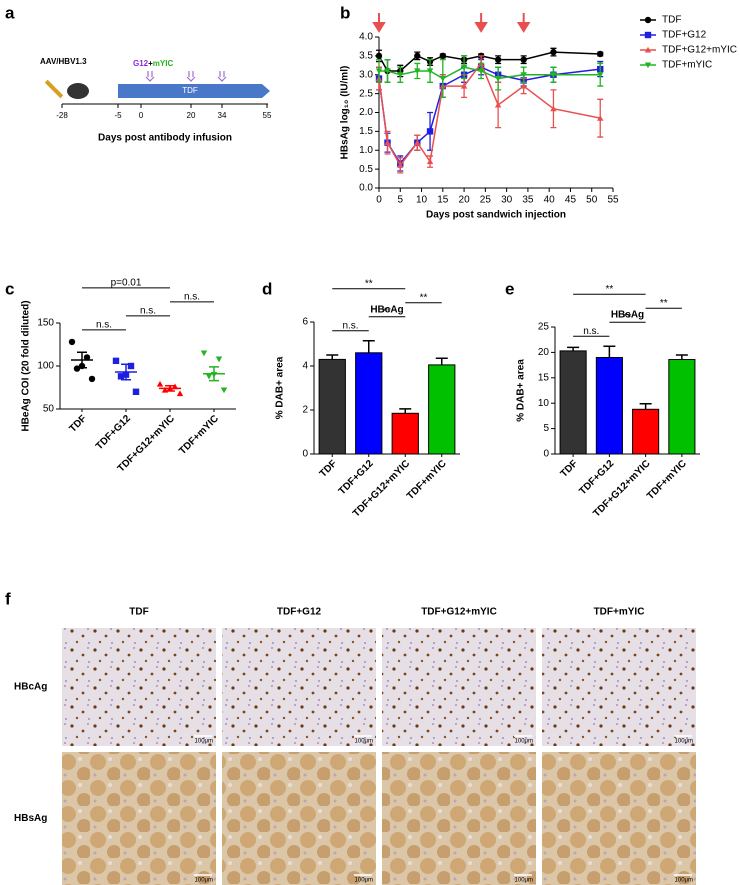 The image size is (740, 885). Describe the element at coordinates (305, 410) in the screenshot. I see `y-tick-label: 2` at that location.